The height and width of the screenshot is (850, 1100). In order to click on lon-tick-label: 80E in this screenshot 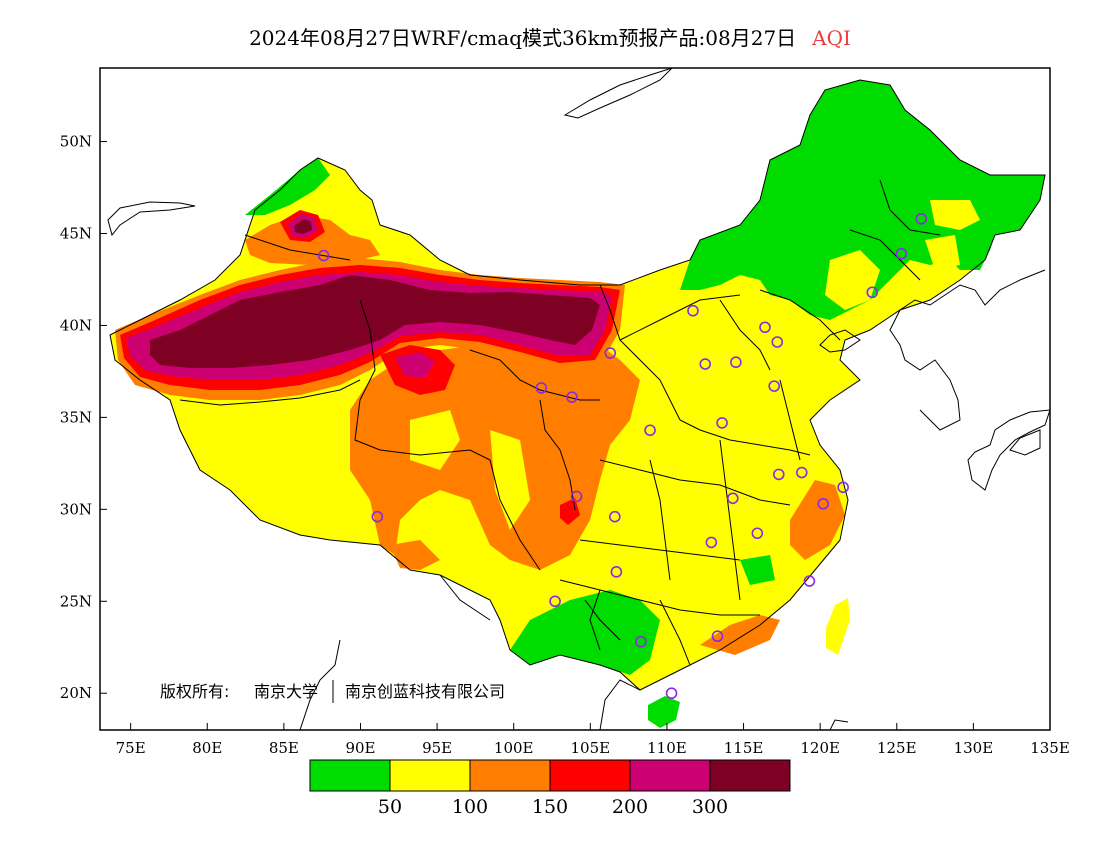, I will do `click(207, 748)`.